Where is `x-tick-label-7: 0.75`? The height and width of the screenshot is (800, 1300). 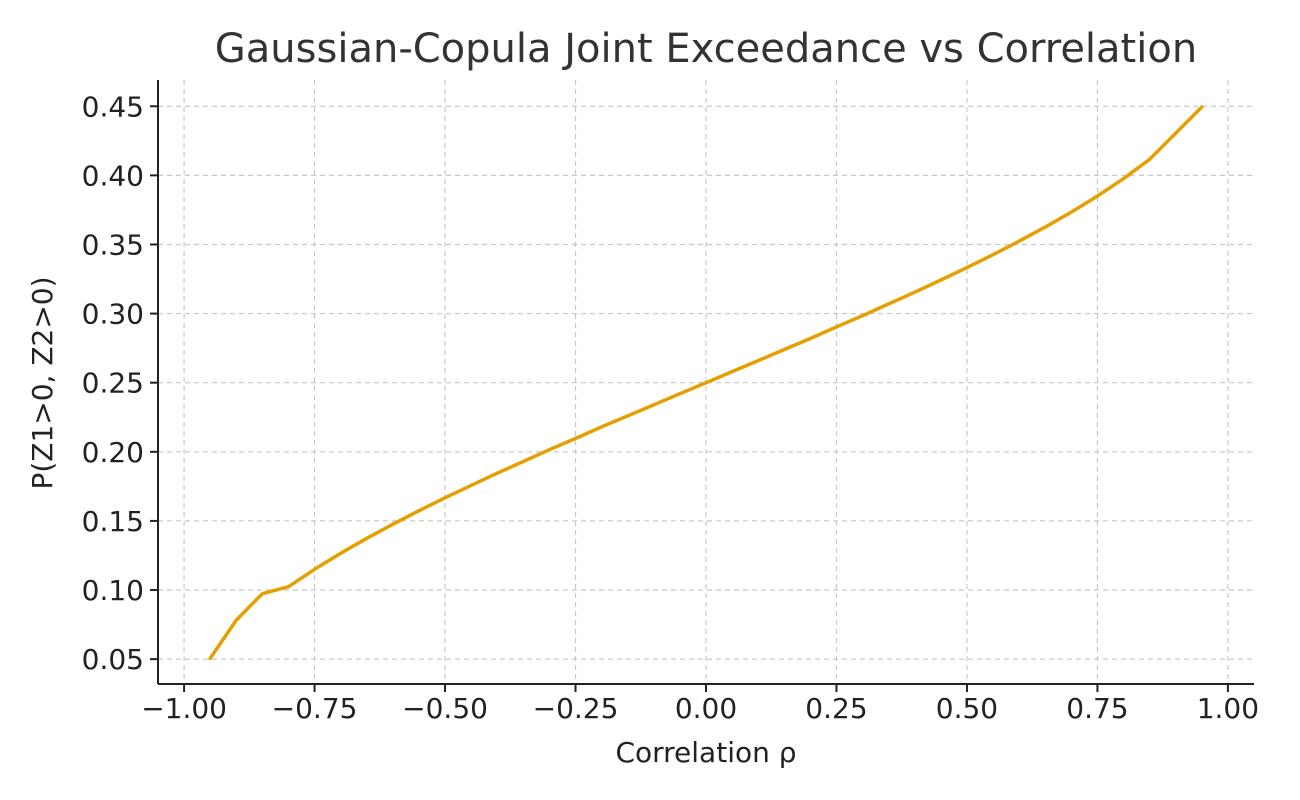
x-tick-label-7: 0.75 is located at coordinates (1097, 708).